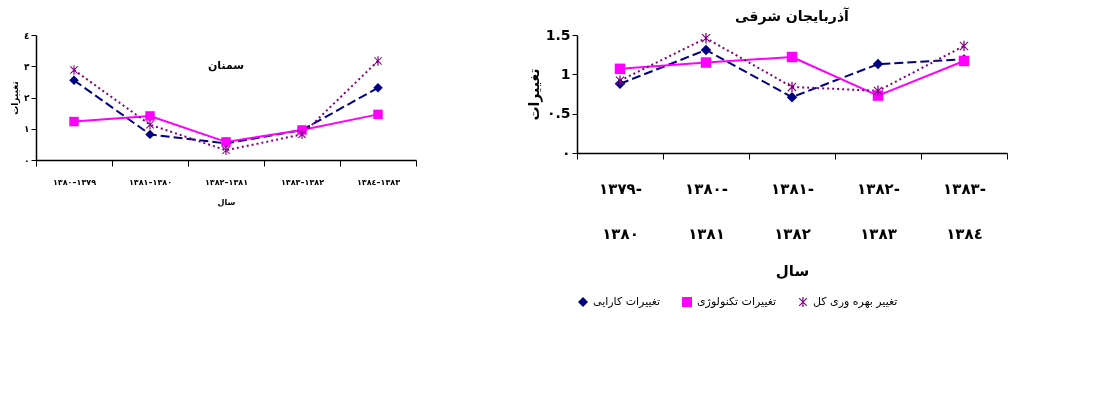  Describe the element at coordinates (27, 98) in the screenshot. I see `y-tick-label: ٢` at that location.